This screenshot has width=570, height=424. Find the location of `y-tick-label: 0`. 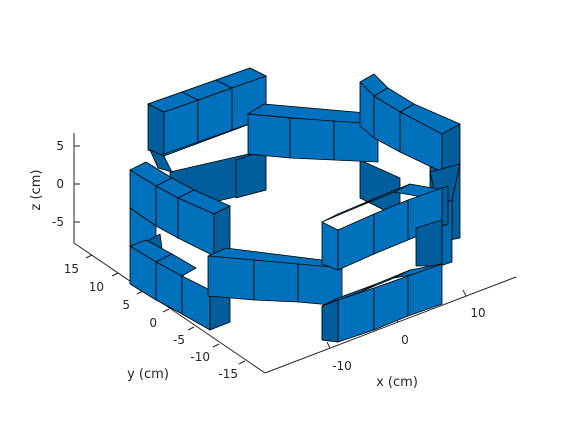

y-tick-label: 0 is located at coordinates (153, 323).